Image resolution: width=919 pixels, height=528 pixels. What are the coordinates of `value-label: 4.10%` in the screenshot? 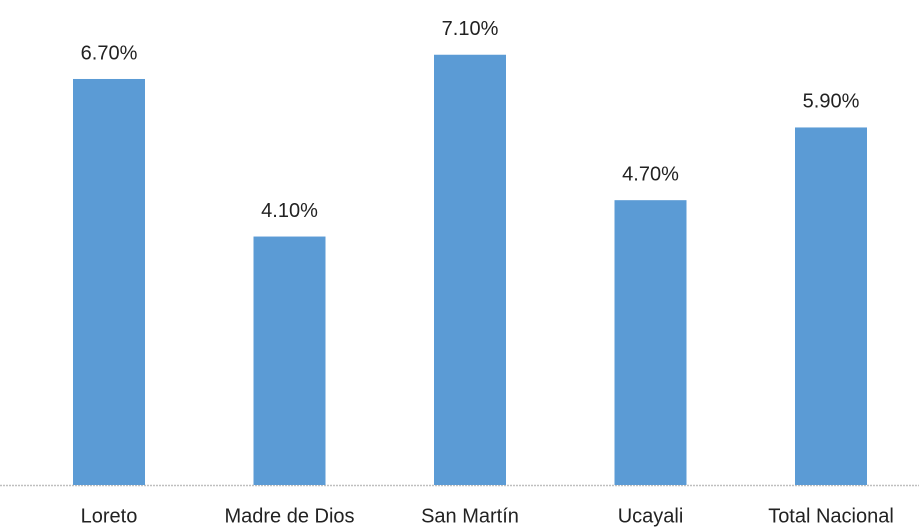 It's located at (289, 211).